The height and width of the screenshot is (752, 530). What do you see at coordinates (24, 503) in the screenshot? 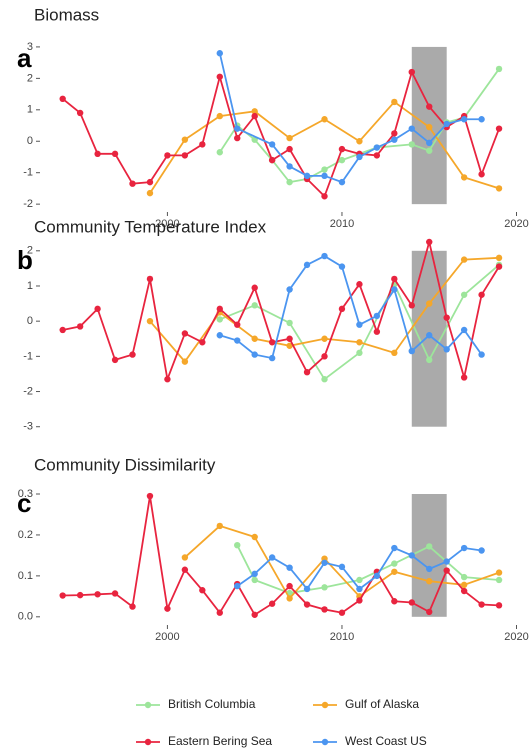
I see `panel-letter: c` at bounding box center [24, 503].